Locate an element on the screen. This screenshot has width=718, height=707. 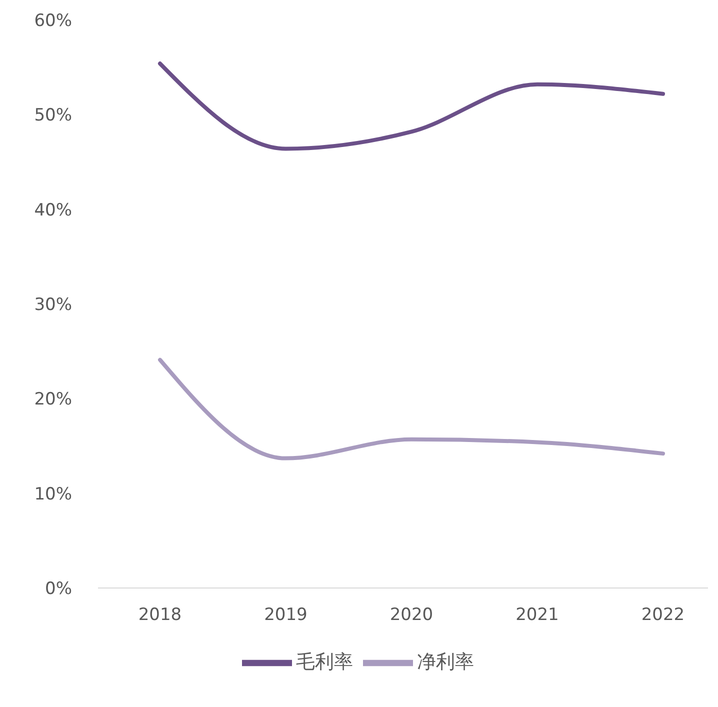
y-tick-label: 20% is located at coordinates (53, 400).